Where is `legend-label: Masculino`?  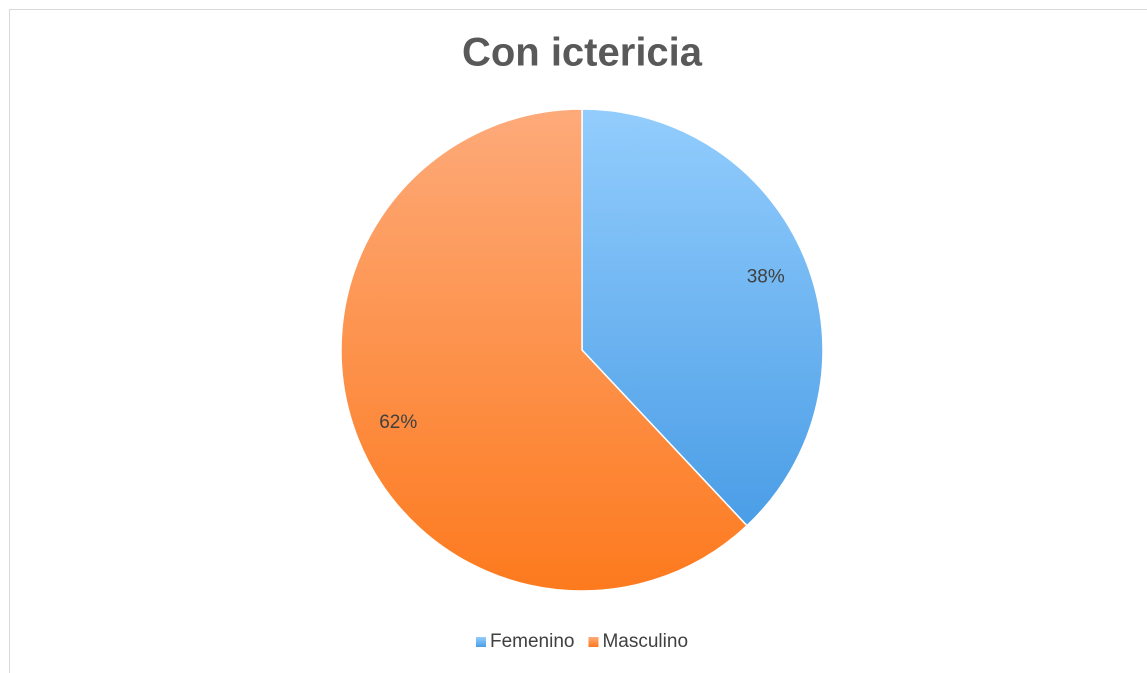
legend-label: Masculino is located at coordinates (645, 641).